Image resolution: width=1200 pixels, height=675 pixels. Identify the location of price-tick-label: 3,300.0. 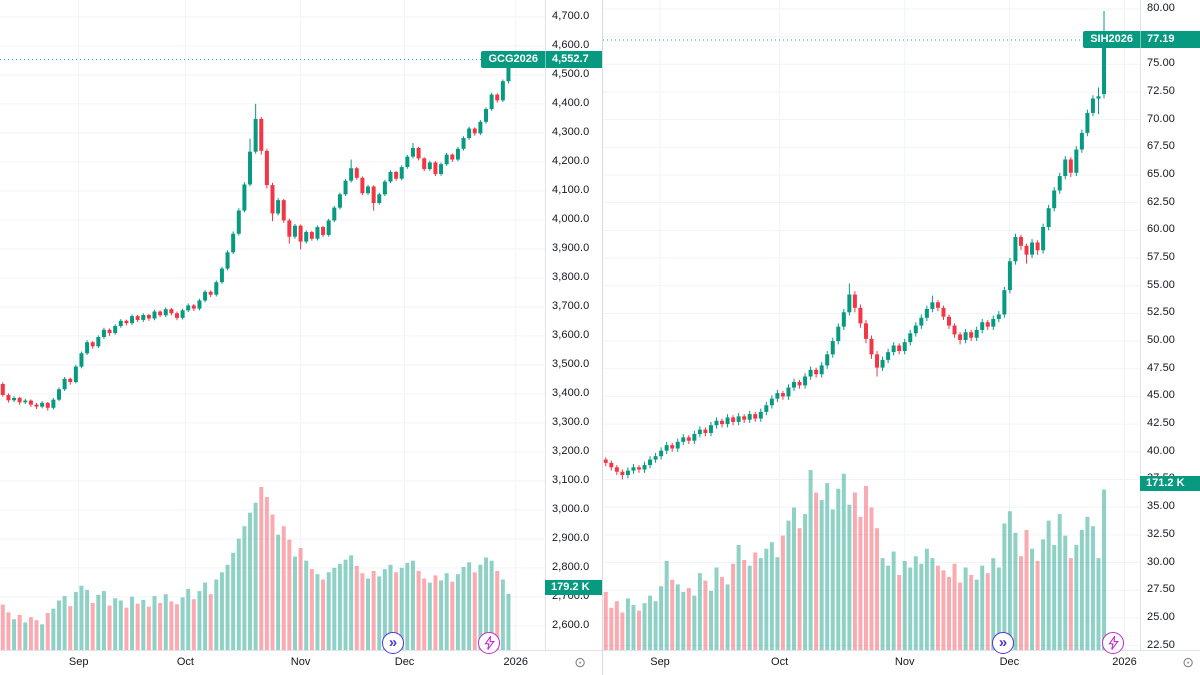
(571, 421).